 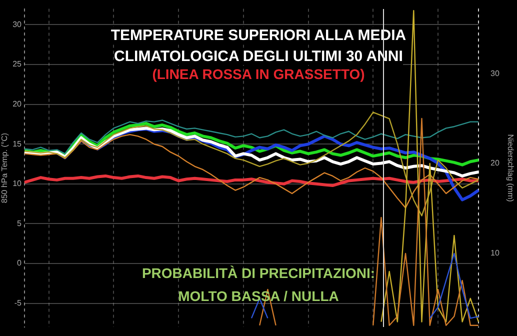 I want to click on text: (LINEA ROSSA IN GRASSETTO), so click(x=258, y=74).